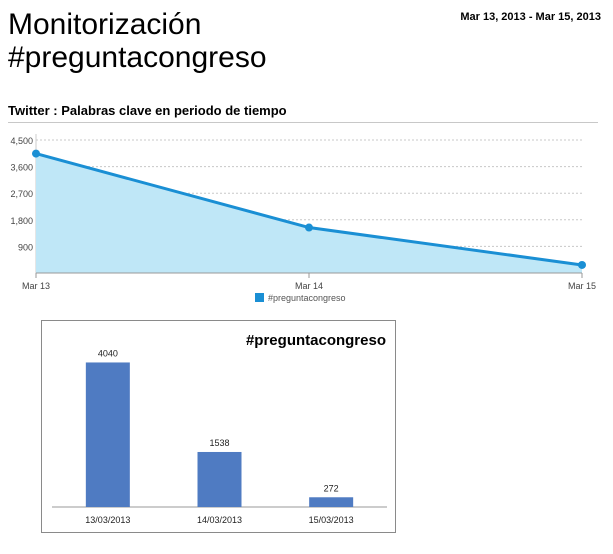  Describe the element at coordinates (582, 286) in the screenshot. I see `x-tick-label: Mar 15` at that location.